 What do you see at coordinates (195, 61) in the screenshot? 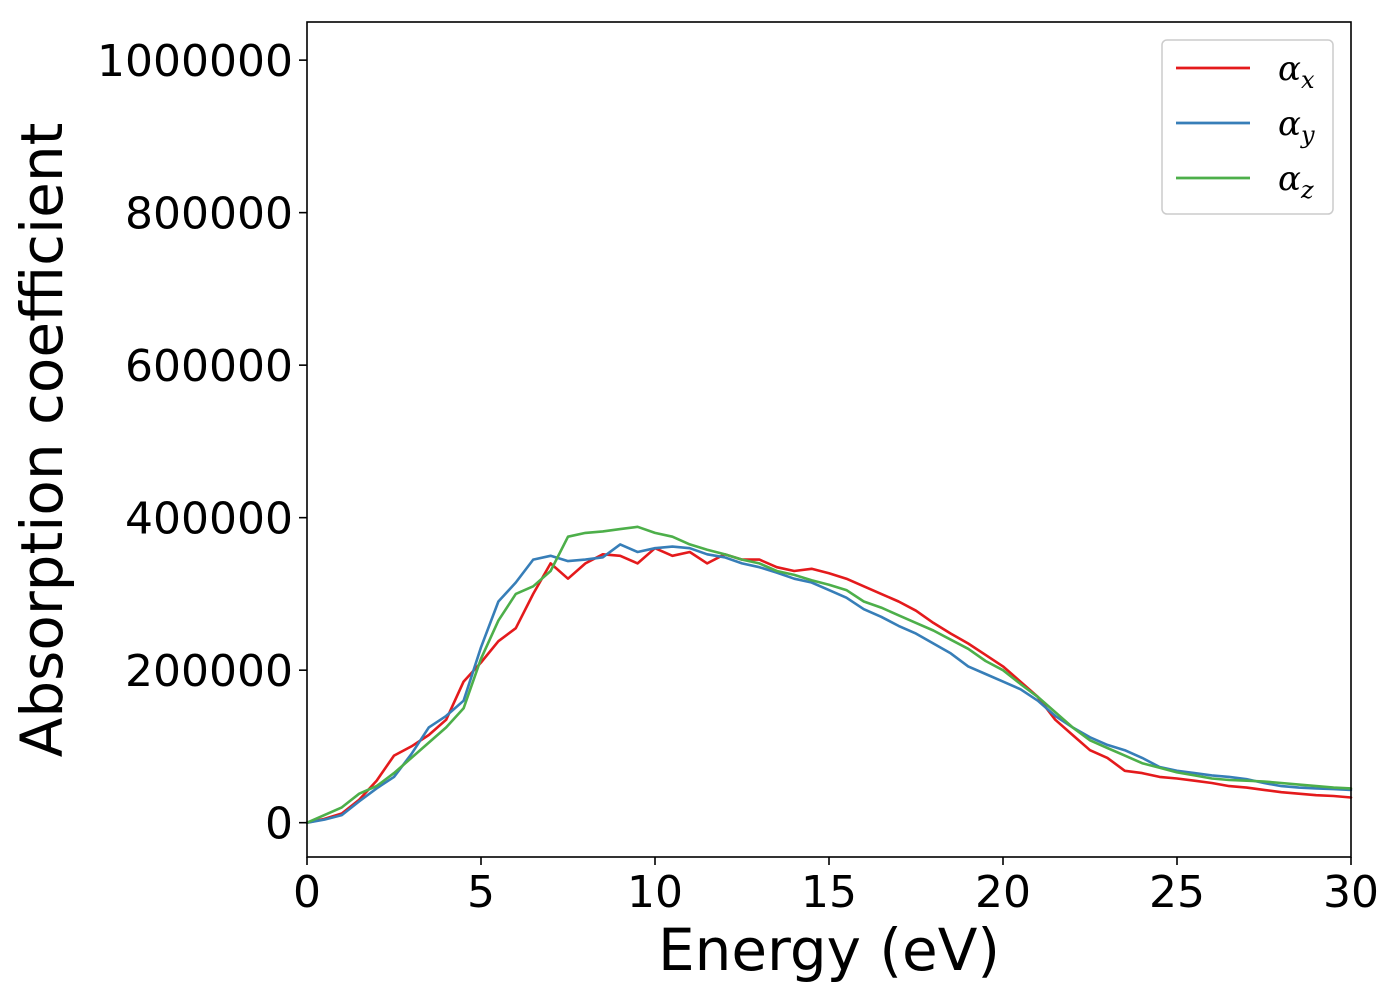
I see `y-tick-label: 1000000` at bounding box center [195, 61].